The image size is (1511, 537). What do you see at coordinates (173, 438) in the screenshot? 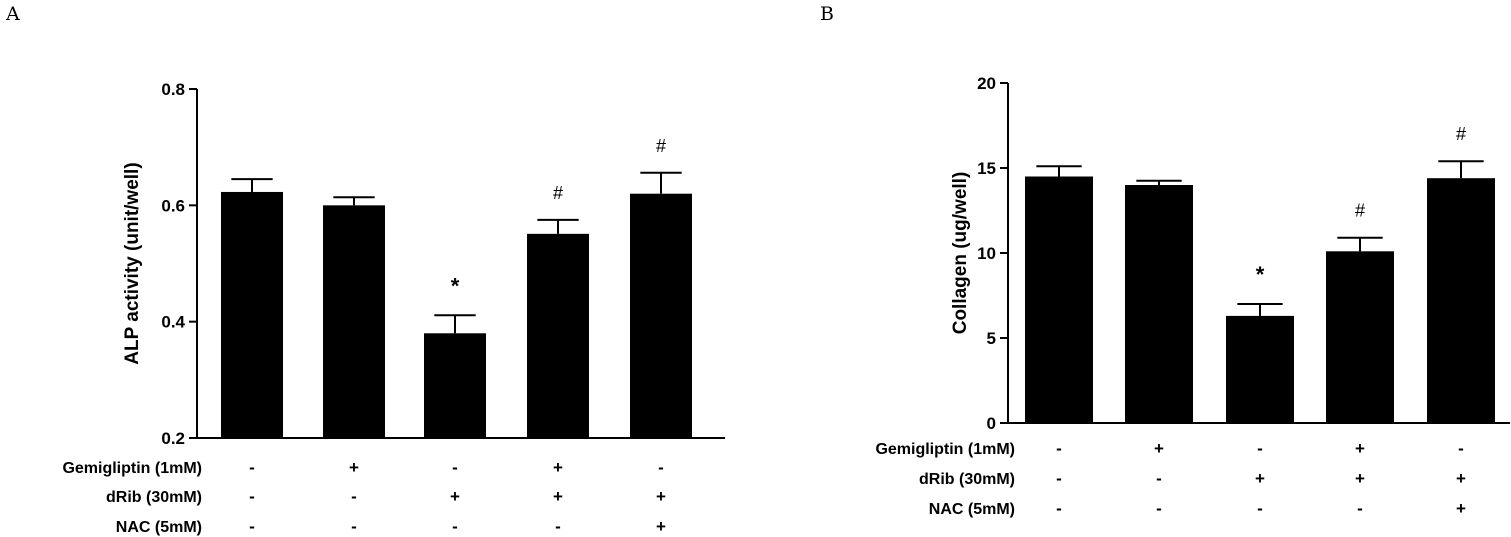
I see `y-tick-label: 0.2` at bounding box center [173, 438].